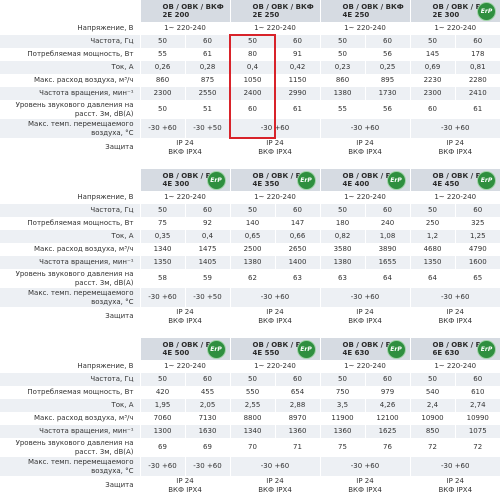 Image resolution: width=500 pixels, height=500 pixels. I want to click on value-cell: 1150, so click(297, 80).